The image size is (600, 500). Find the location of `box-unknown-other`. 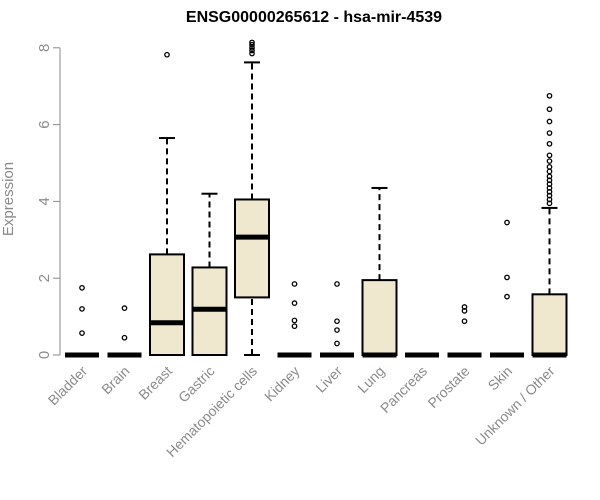

box-unknown-other is located at coordinates (549, 225).